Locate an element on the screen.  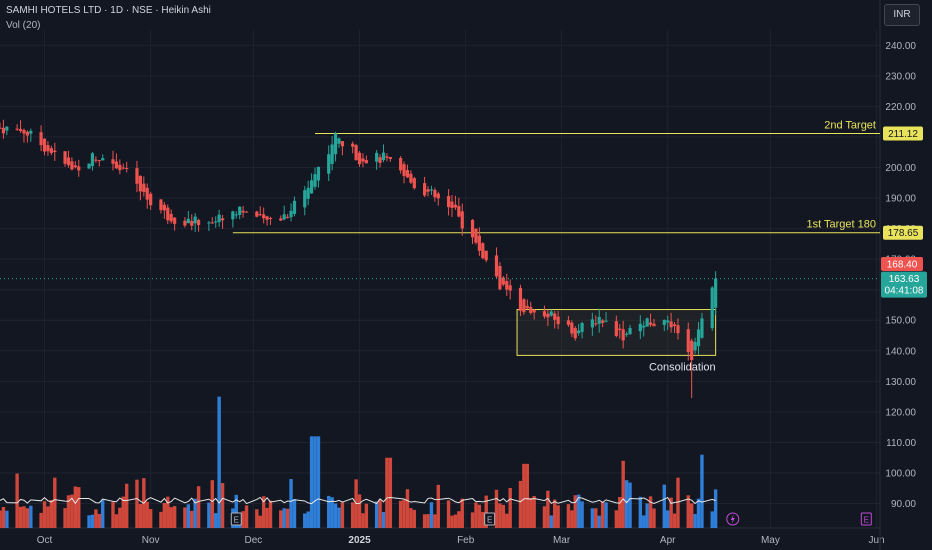
y-tick-label: 90.00 is located at coordinates (903, 504).